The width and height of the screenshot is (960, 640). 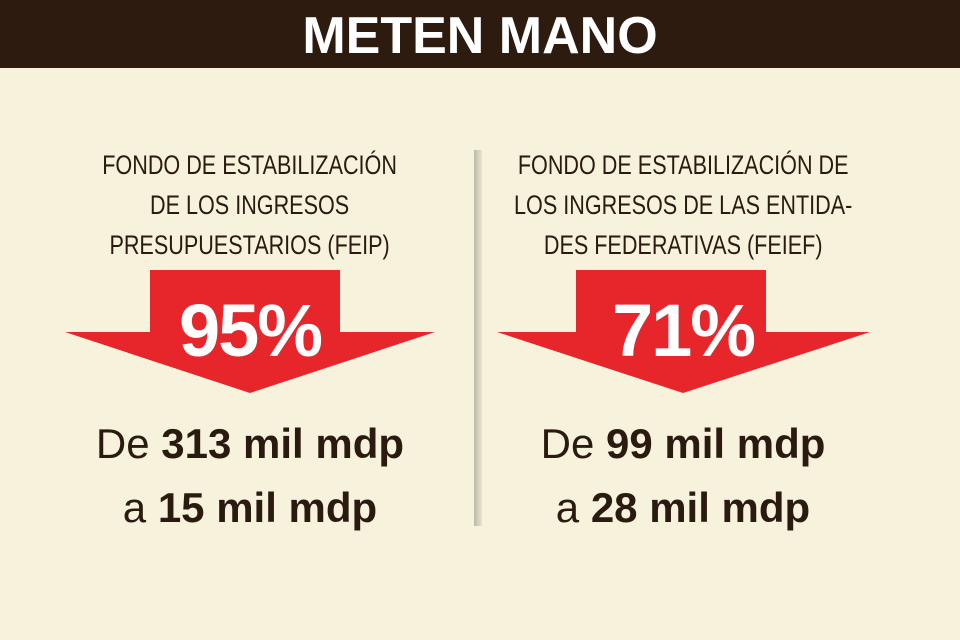 I want to click on from-line: De 99 mil mdp, so click(x=683, y=443).